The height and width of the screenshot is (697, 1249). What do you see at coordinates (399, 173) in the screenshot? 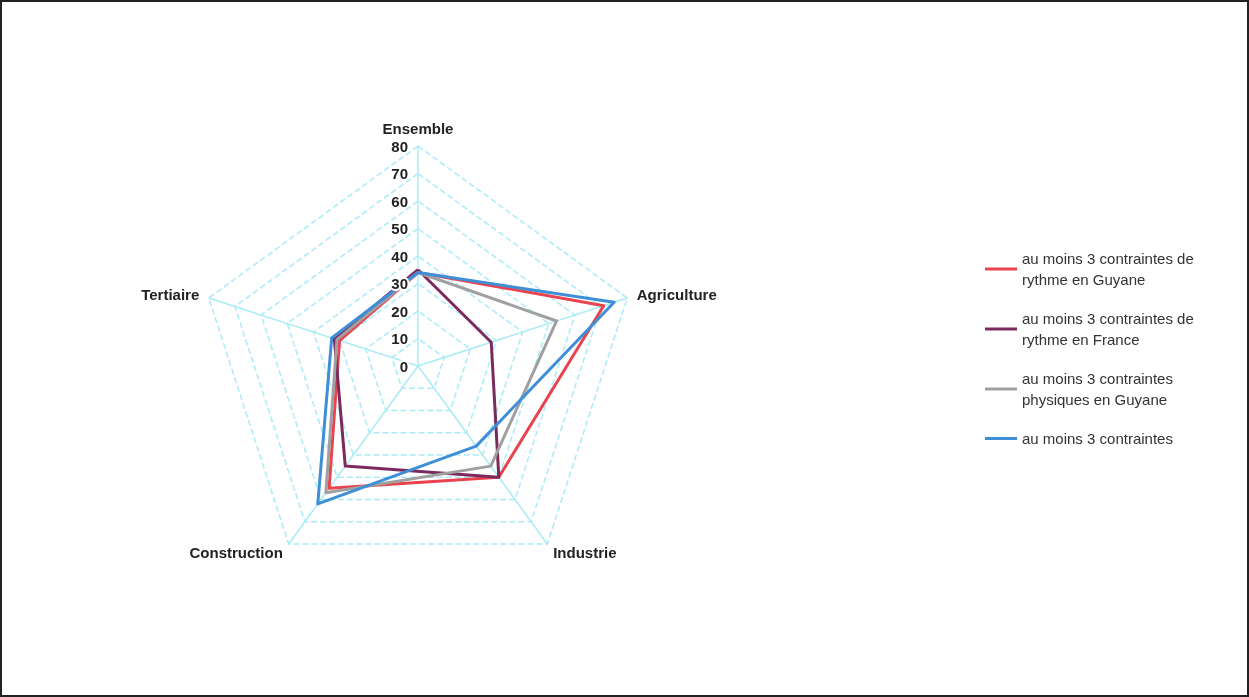
I see `y-tick-label: 70` at bounding box center [399, 173].